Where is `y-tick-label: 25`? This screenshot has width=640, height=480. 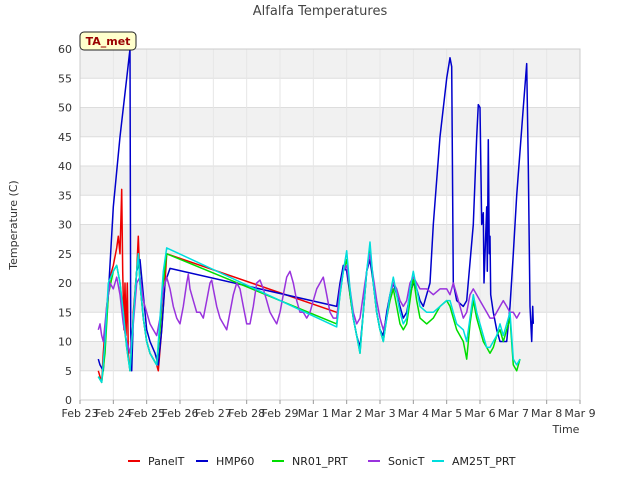
y-tick-label: 25 is located at coordinates (65, 254).